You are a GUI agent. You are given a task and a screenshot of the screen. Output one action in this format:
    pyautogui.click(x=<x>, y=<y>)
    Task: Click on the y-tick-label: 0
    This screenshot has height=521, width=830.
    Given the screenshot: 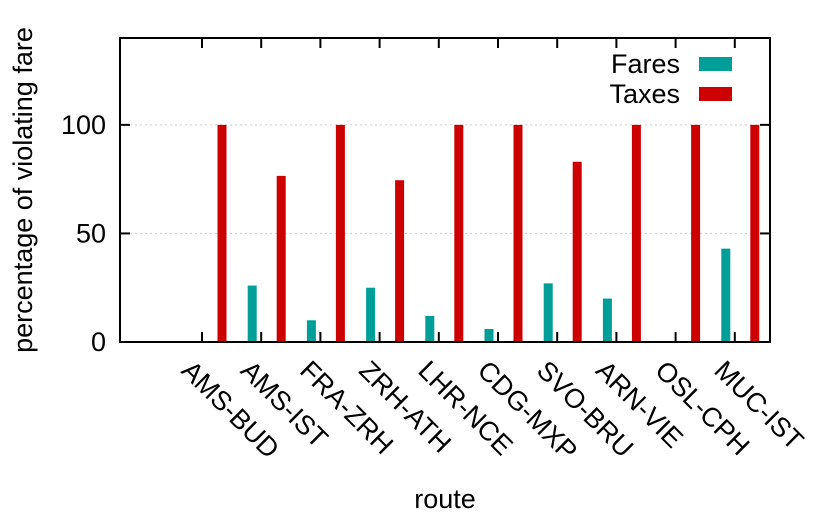 What is the action you would take?
    pyautogui.click(x=98, y=342)
    